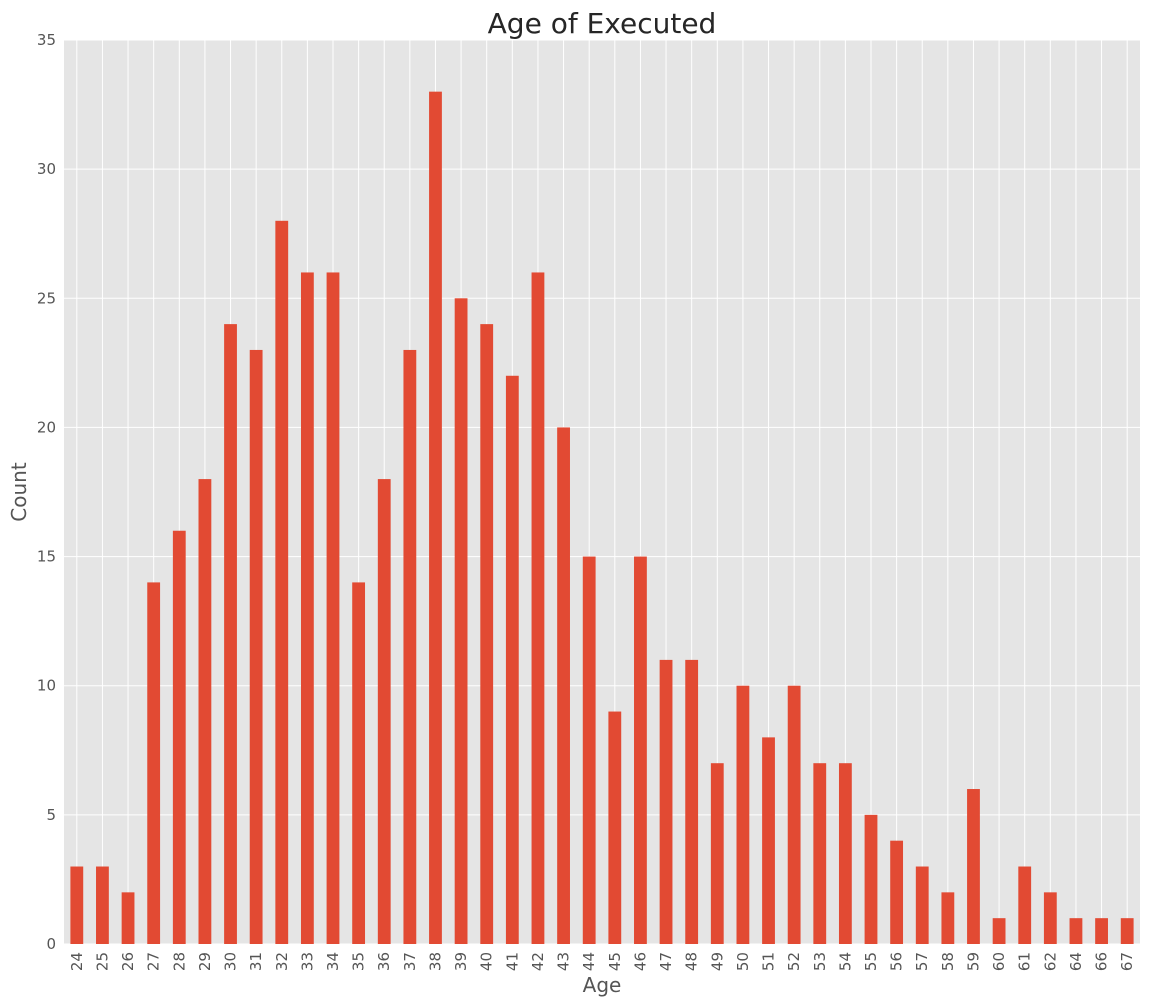  Describe the element at coordinates (51, 815) in the screenshot. I see `y-tick-label: 5` at that location.